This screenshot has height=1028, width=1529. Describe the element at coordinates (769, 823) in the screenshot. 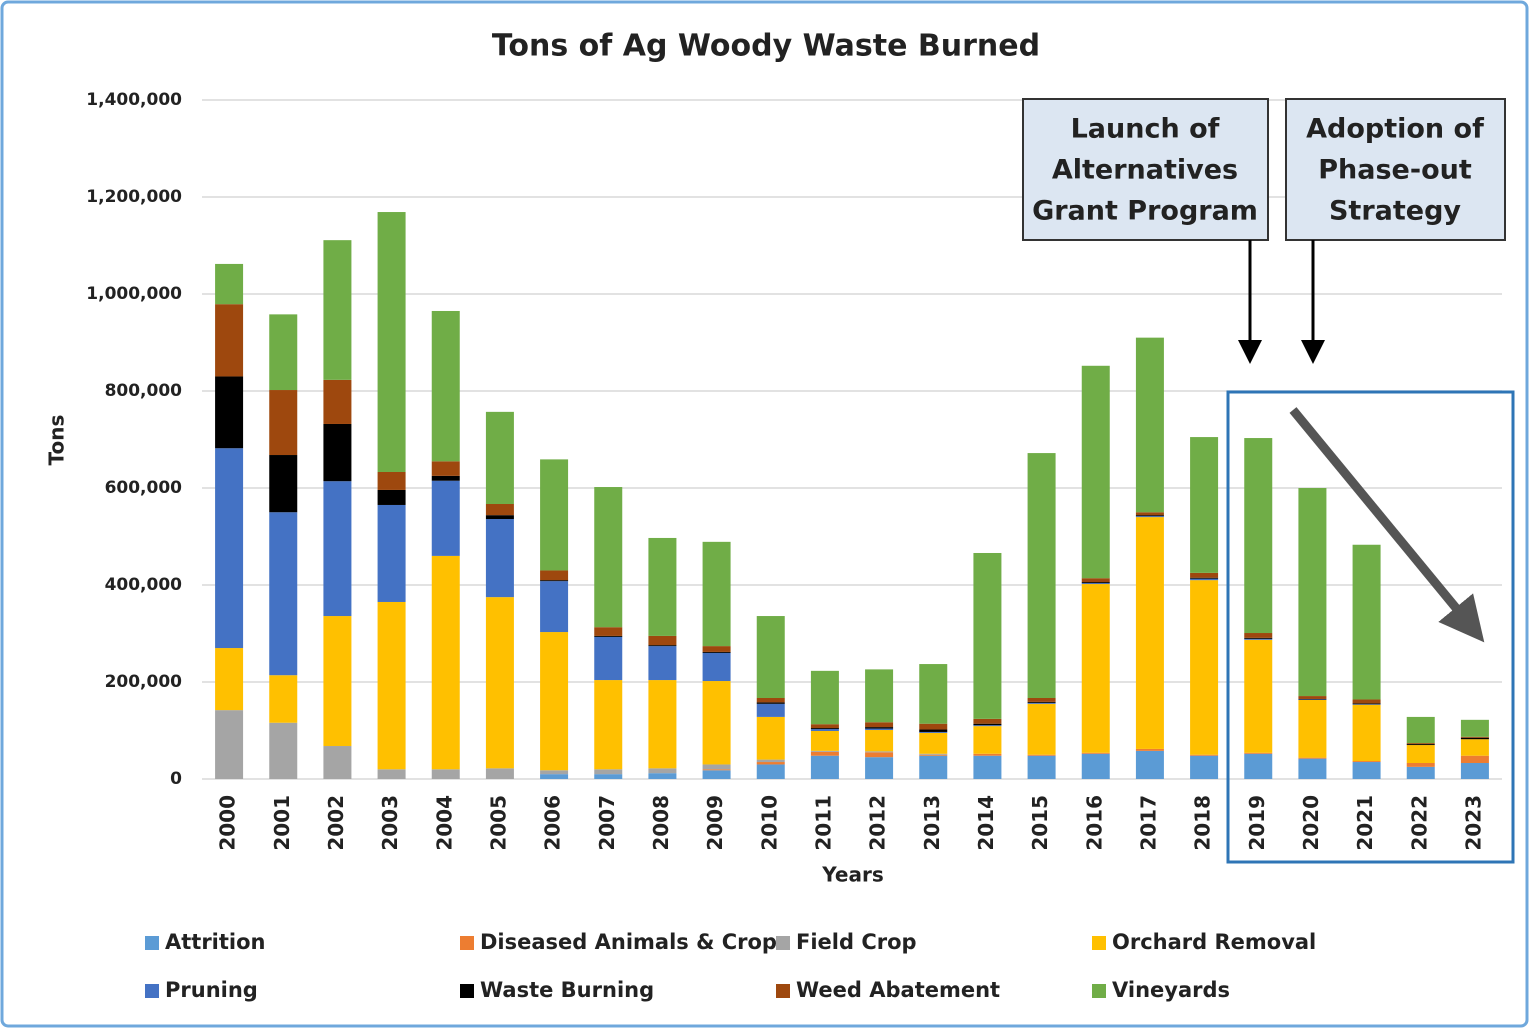

I see `x-tick-label: 2010` at that location.